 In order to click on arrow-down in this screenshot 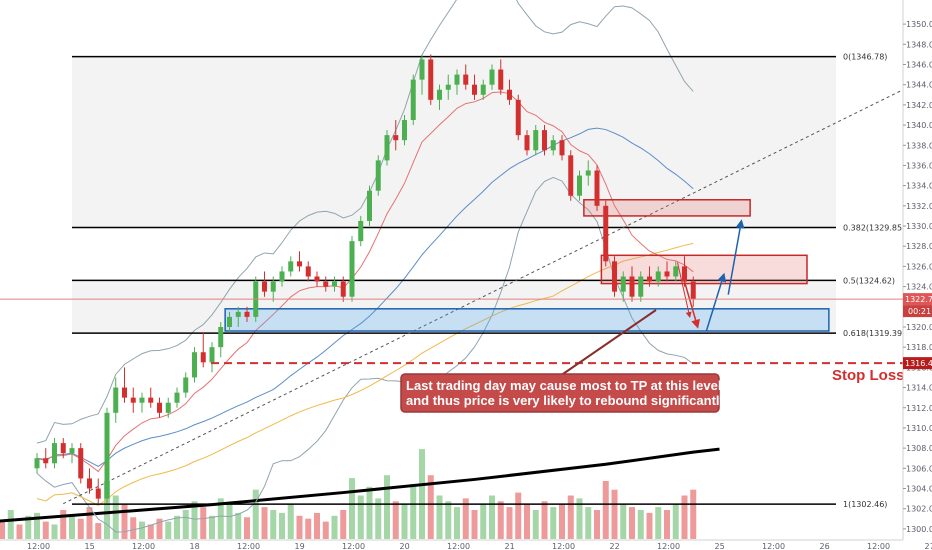, I will do `click(691, 305)`.